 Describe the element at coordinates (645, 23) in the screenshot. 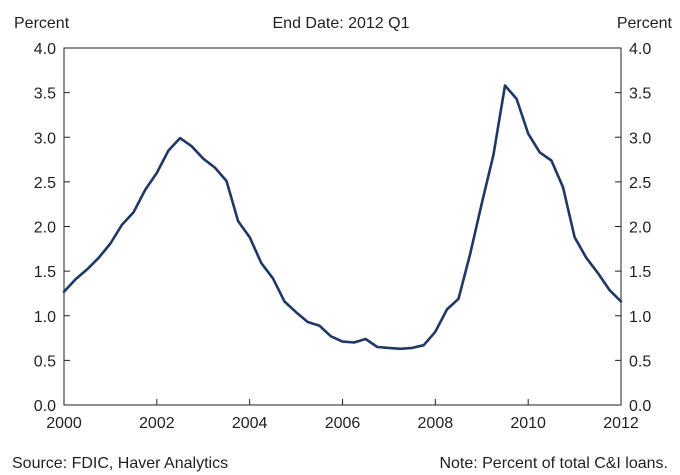

I see `right-axis-label: Percent` at that location.